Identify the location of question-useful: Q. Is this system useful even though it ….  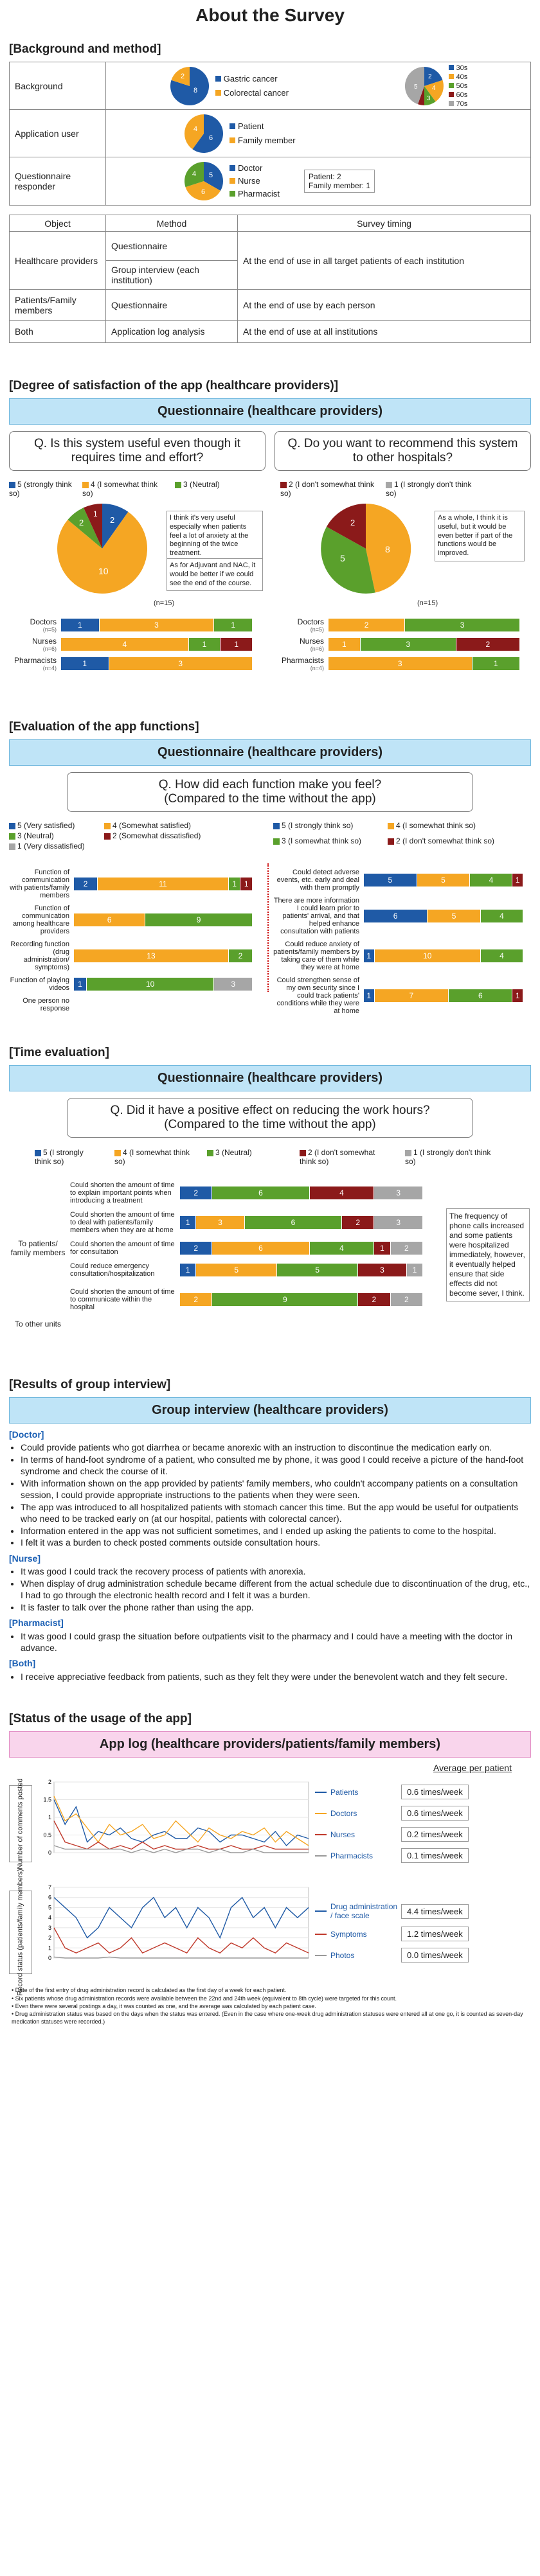
(137, 451).